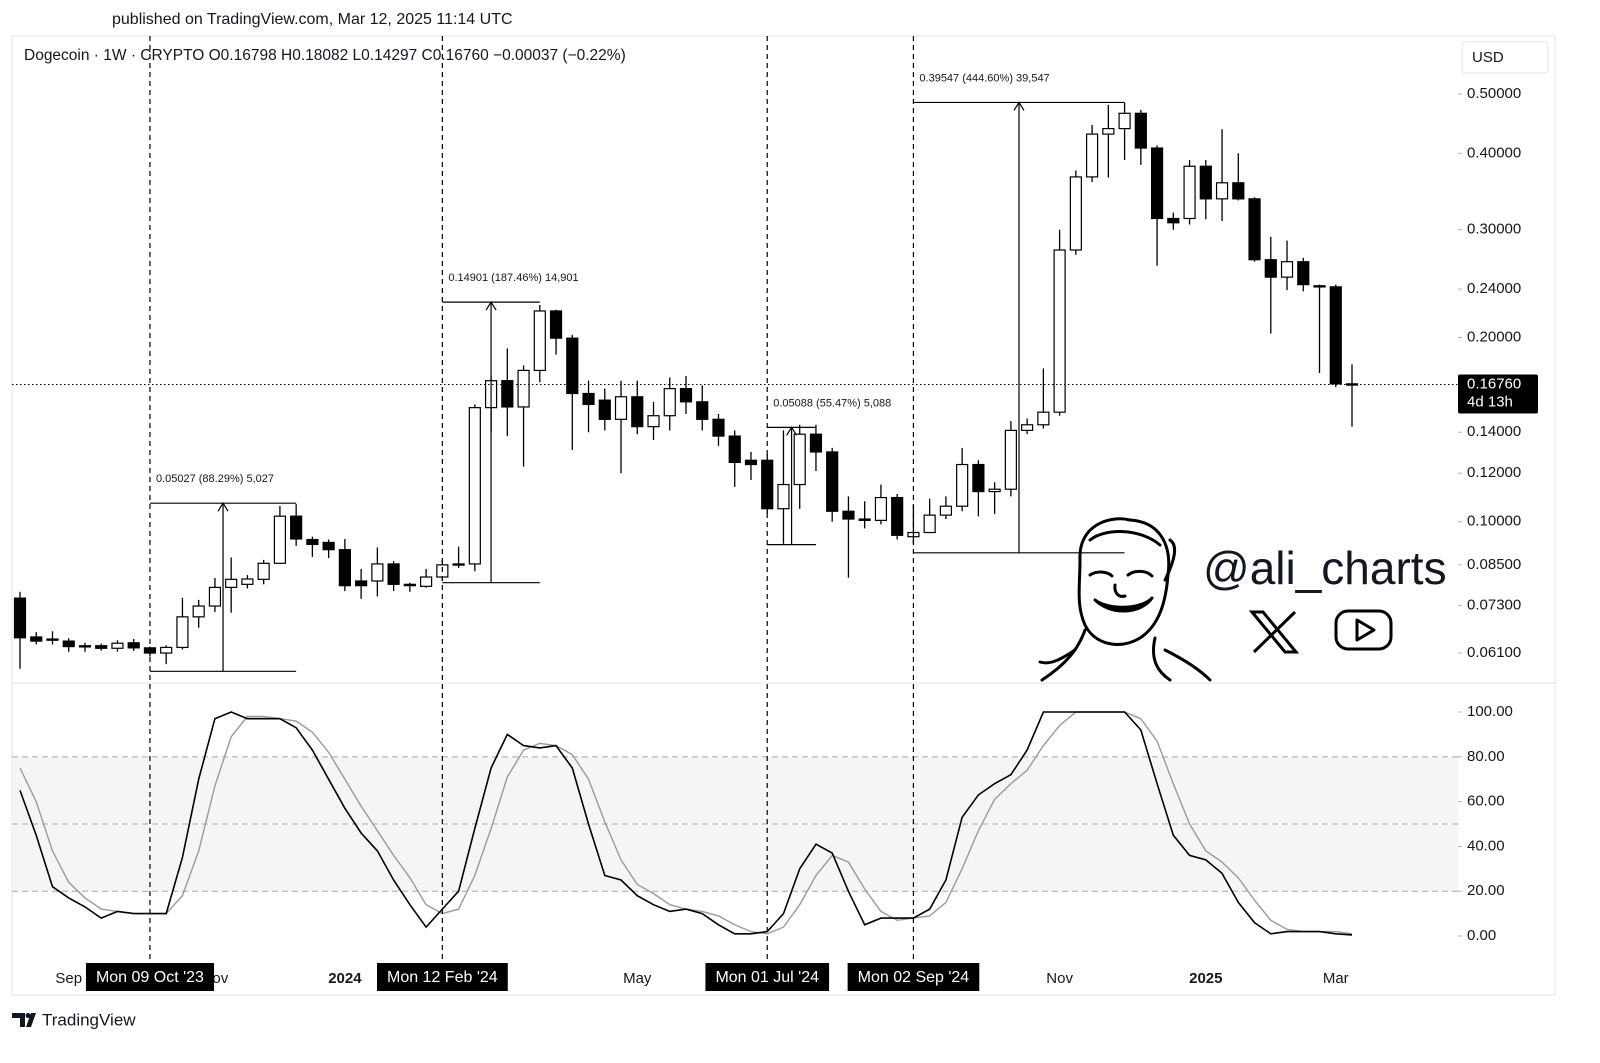 Image resolution: width=1600 pixels, height=1063 pixels. Describe the element at coordinates (1059, 978) in the screenshot. I see `x-tick-label: Nov` at that location.